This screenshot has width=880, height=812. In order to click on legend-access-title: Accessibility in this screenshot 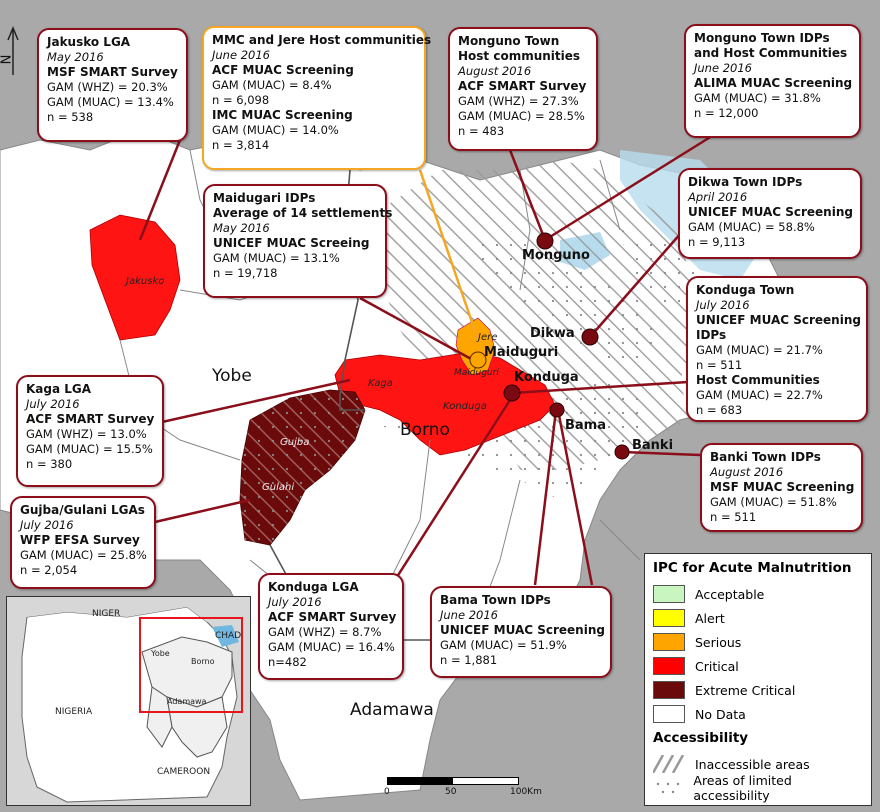, I will do `click(701, 738)`.